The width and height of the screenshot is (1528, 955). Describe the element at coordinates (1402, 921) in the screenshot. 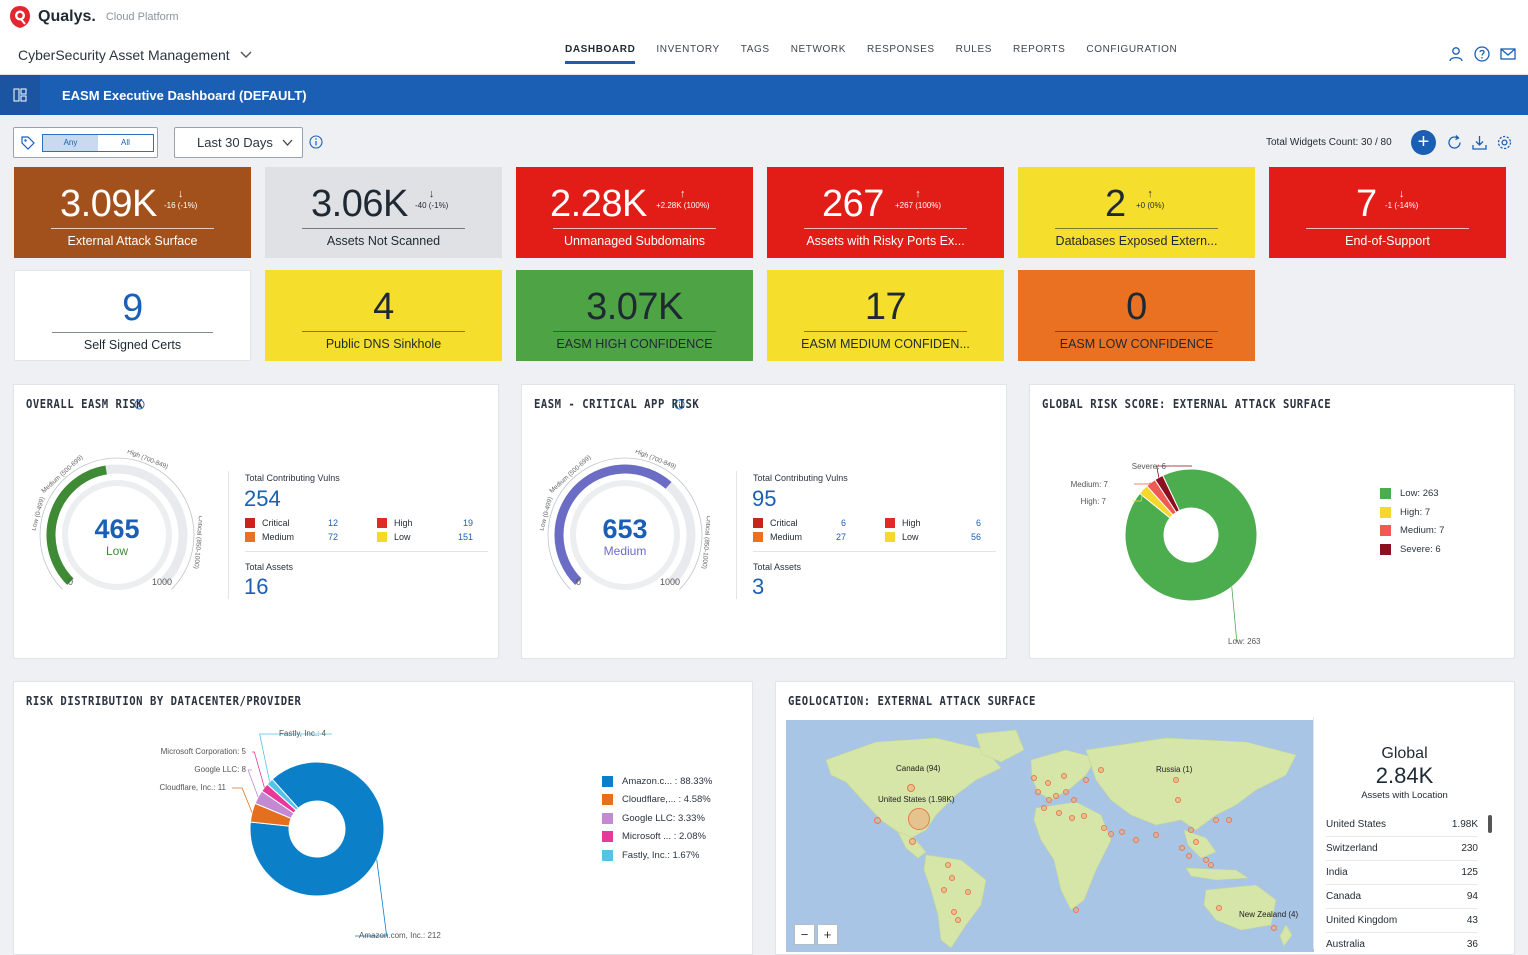

I see `country-row: United Kingdom 43` at that location.